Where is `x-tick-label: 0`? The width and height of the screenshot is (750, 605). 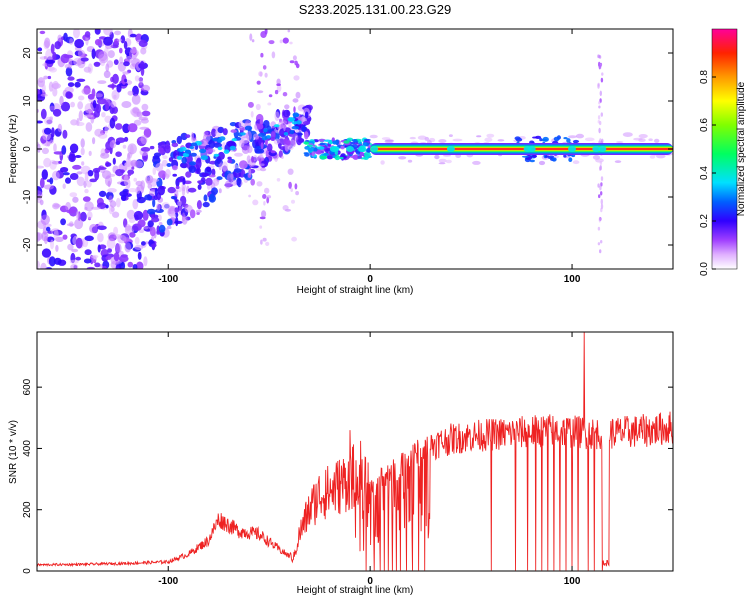 x-tick-label: 0 is located at coordinates (370, 581).